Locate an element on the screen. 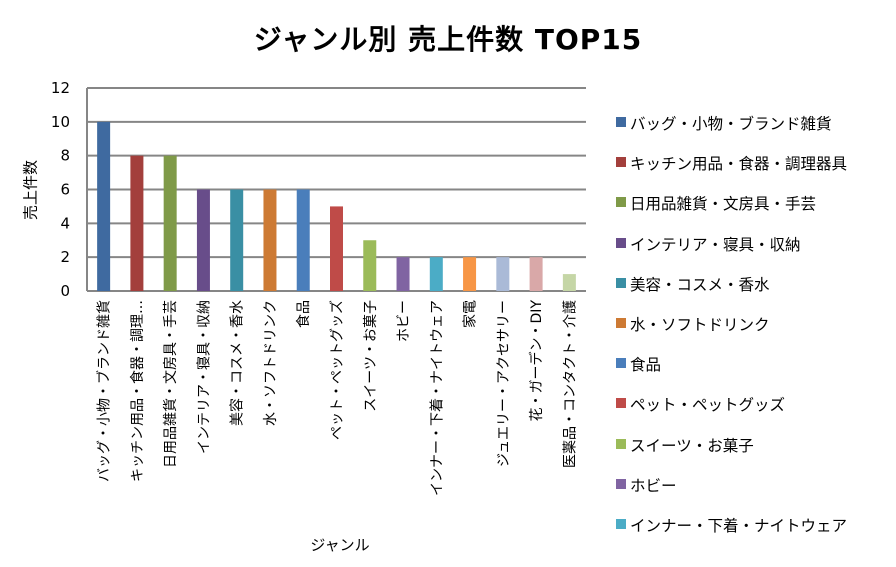 This screenshot has height=567, width=896. legend-item: キッチン用品・食器・調理器具 is located at coordinates (731, 172).